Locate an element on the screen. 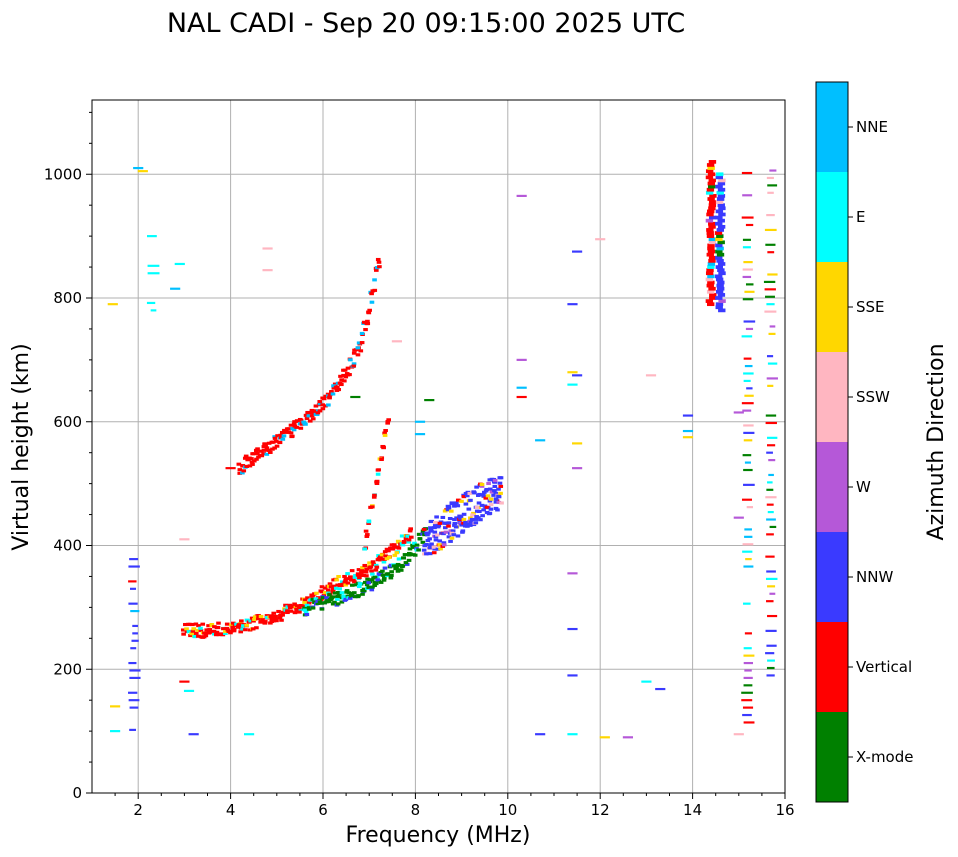 Image resolution: width=958 pixels, height=857 pixels. colorbar-label: X-mode is located at coordinates (884, 757).